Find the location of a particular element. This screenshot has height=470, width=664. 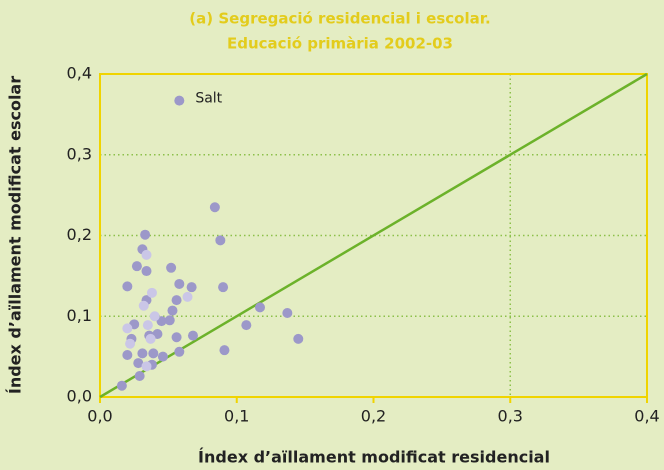

chart-title: (a) Segregació residencial i escolar. is located at coordinates (339, 19).